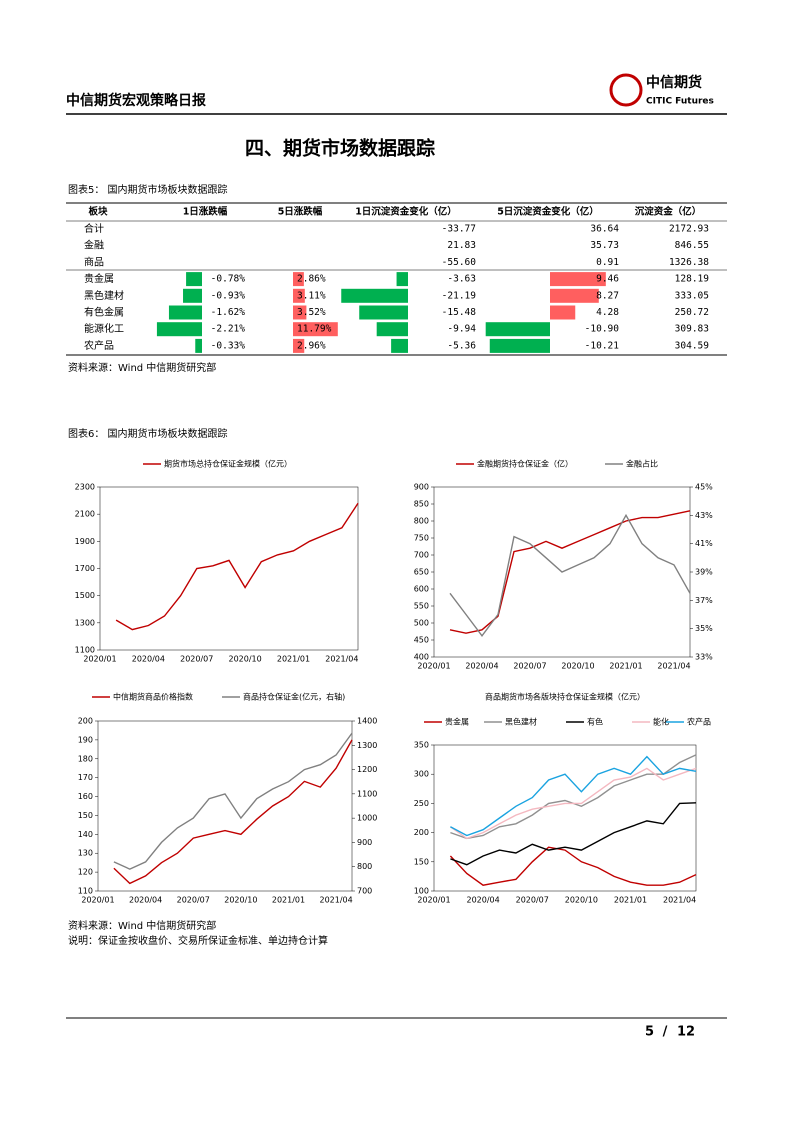 This screenshot has width=793, height=1122. What do you see at coordinates (692, 279) in the screenshot?
I see `cell: 128.19` at bounding box center [692, 279].